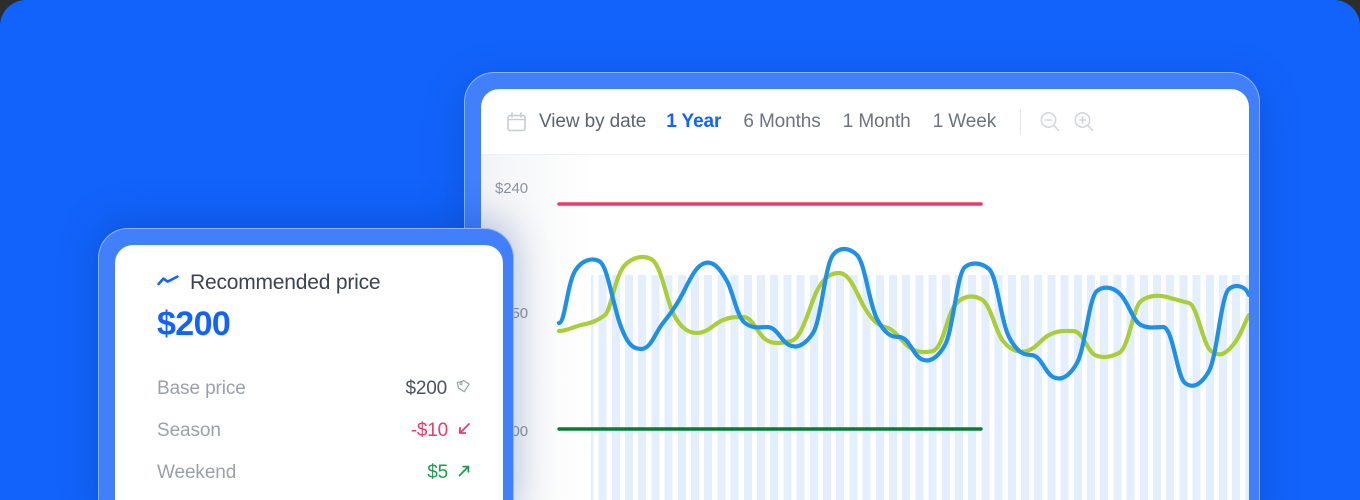  I want to click on breakdown-value-group: -$10, so click(441, 431).